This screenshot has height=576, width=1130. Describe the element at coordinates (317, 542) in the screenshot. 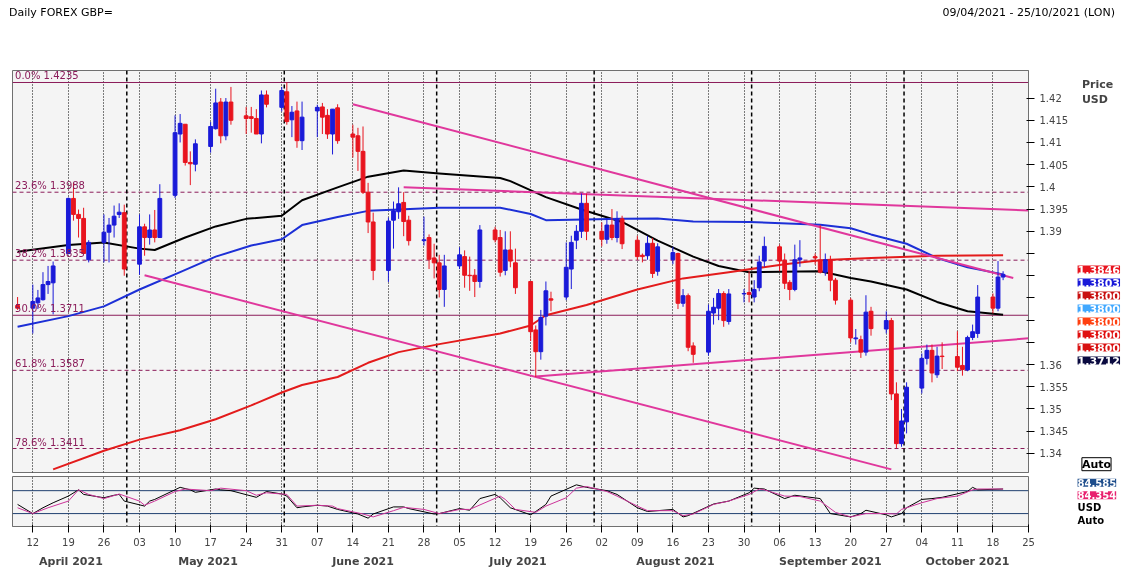

I see `x-tick-label: 07` at that location.